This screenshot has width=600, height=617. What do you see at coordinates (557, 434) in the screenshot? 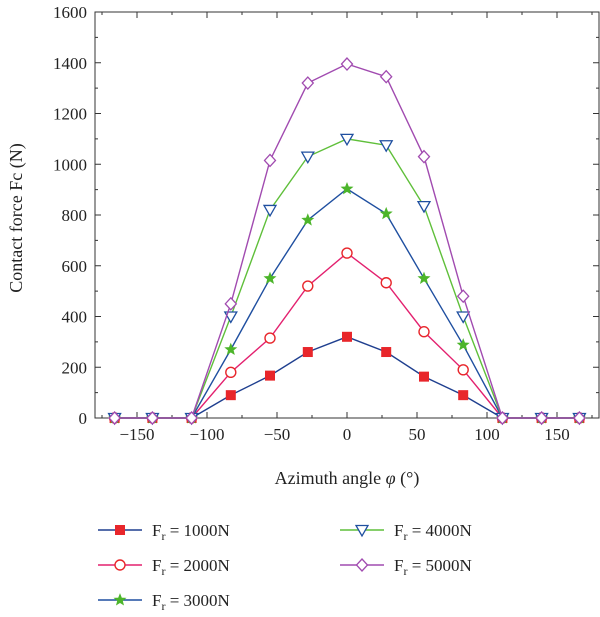
I see `x-tick-label: 150` at bounding box center [557, 434].